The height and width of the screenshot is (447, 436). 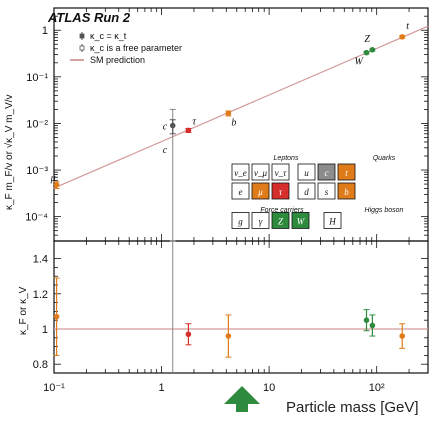 I want to click on point-label: Z, so click(x=367, y=39).